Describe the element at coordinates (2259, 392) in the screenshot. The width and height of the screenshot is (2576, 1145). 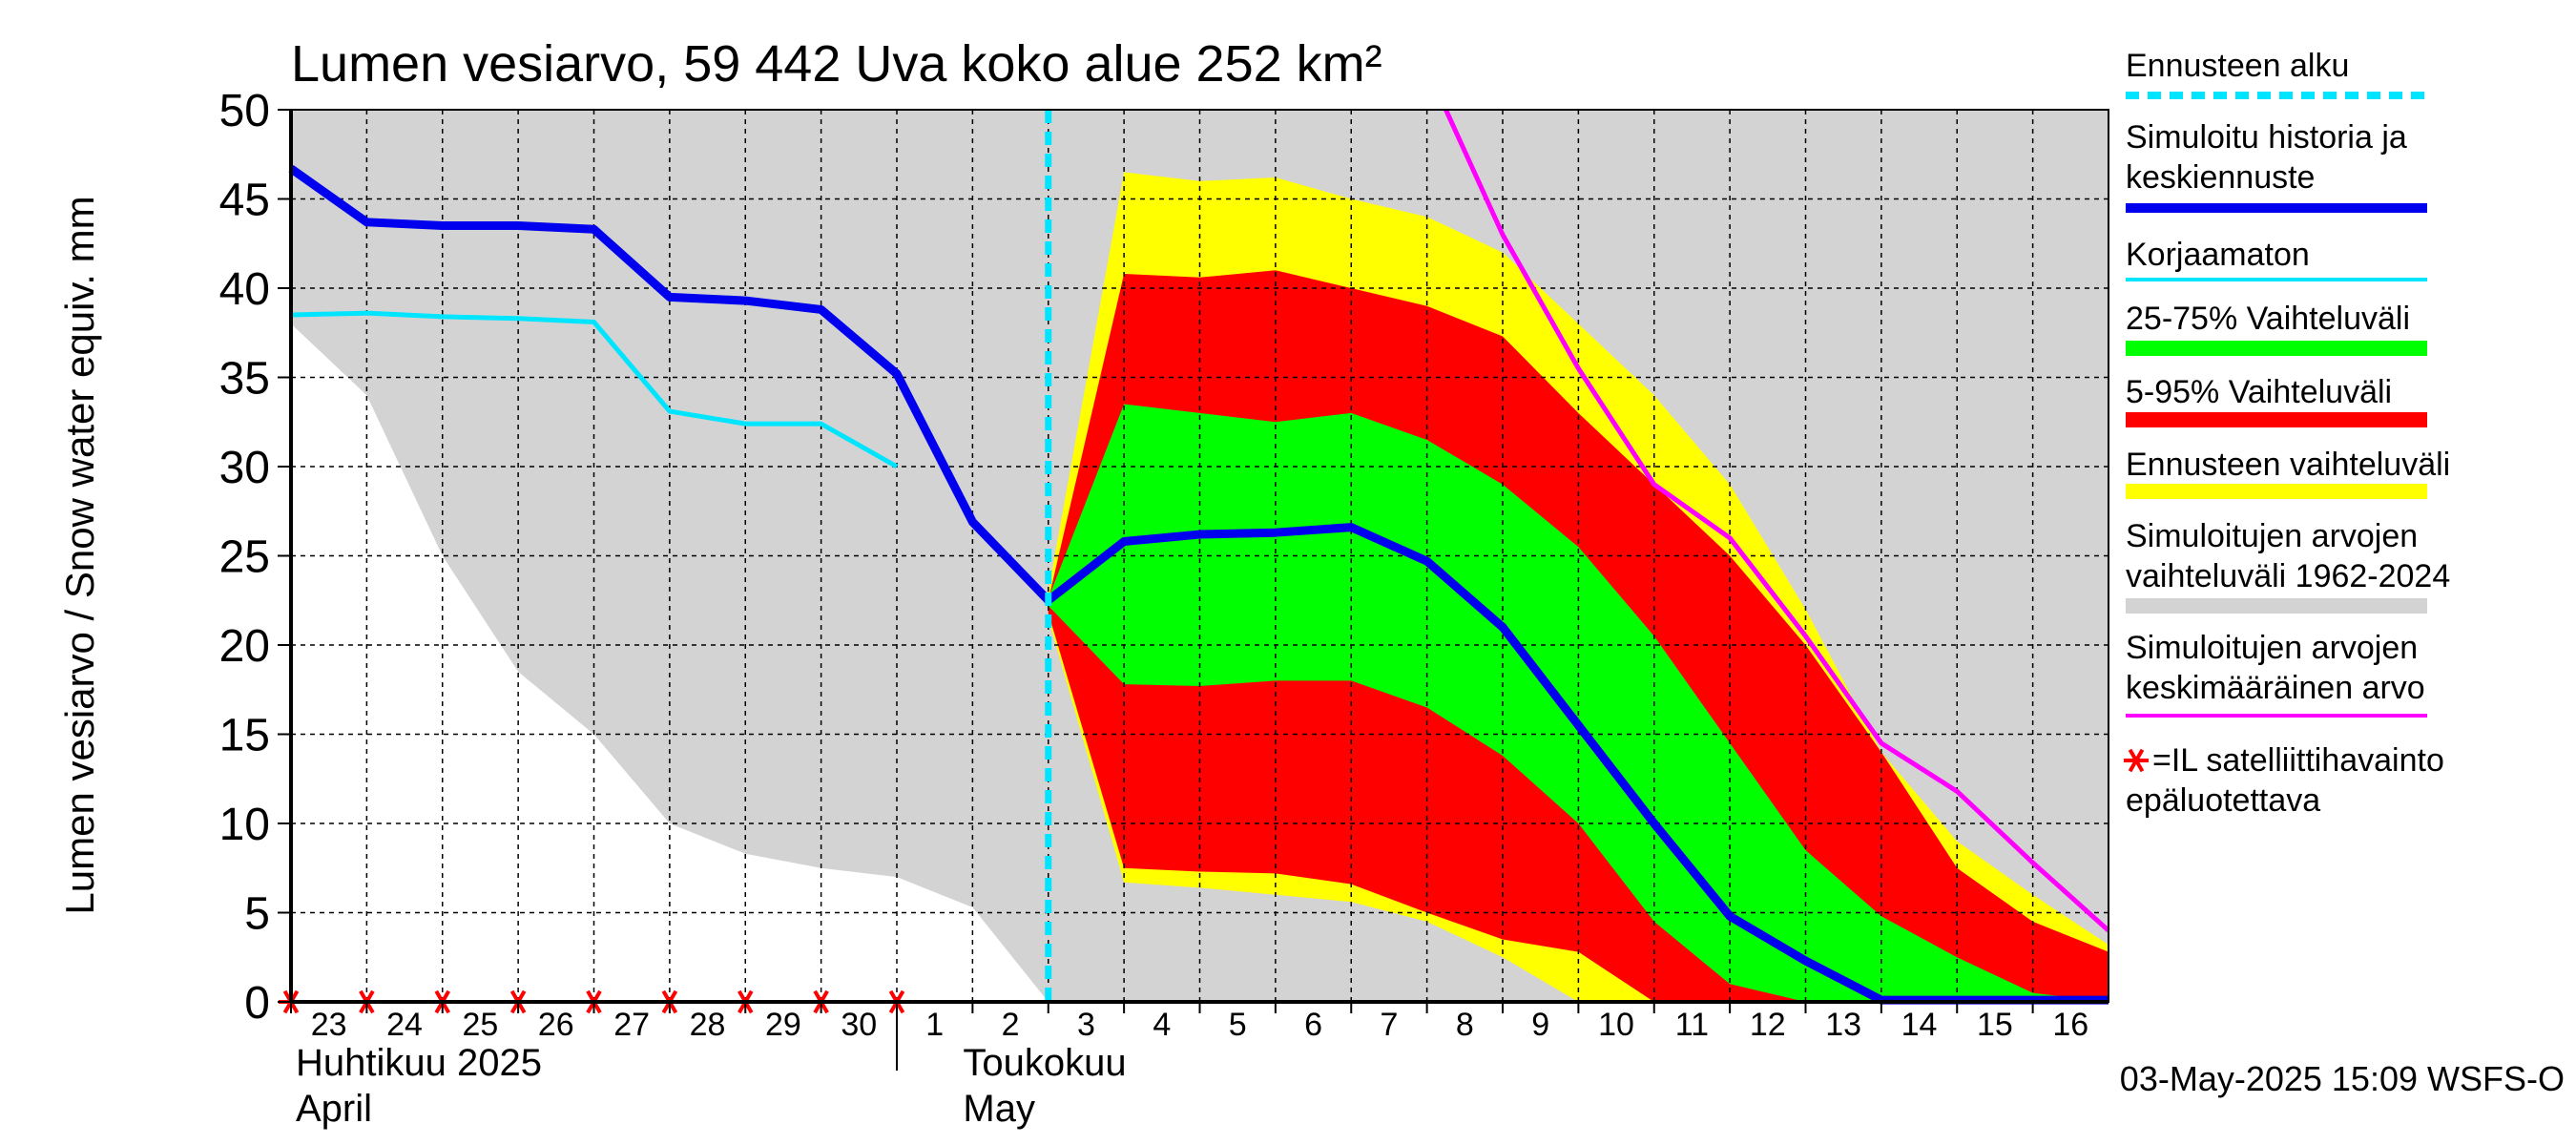
I see `legend-label: 5-95% Vaihteluväli` at that location.